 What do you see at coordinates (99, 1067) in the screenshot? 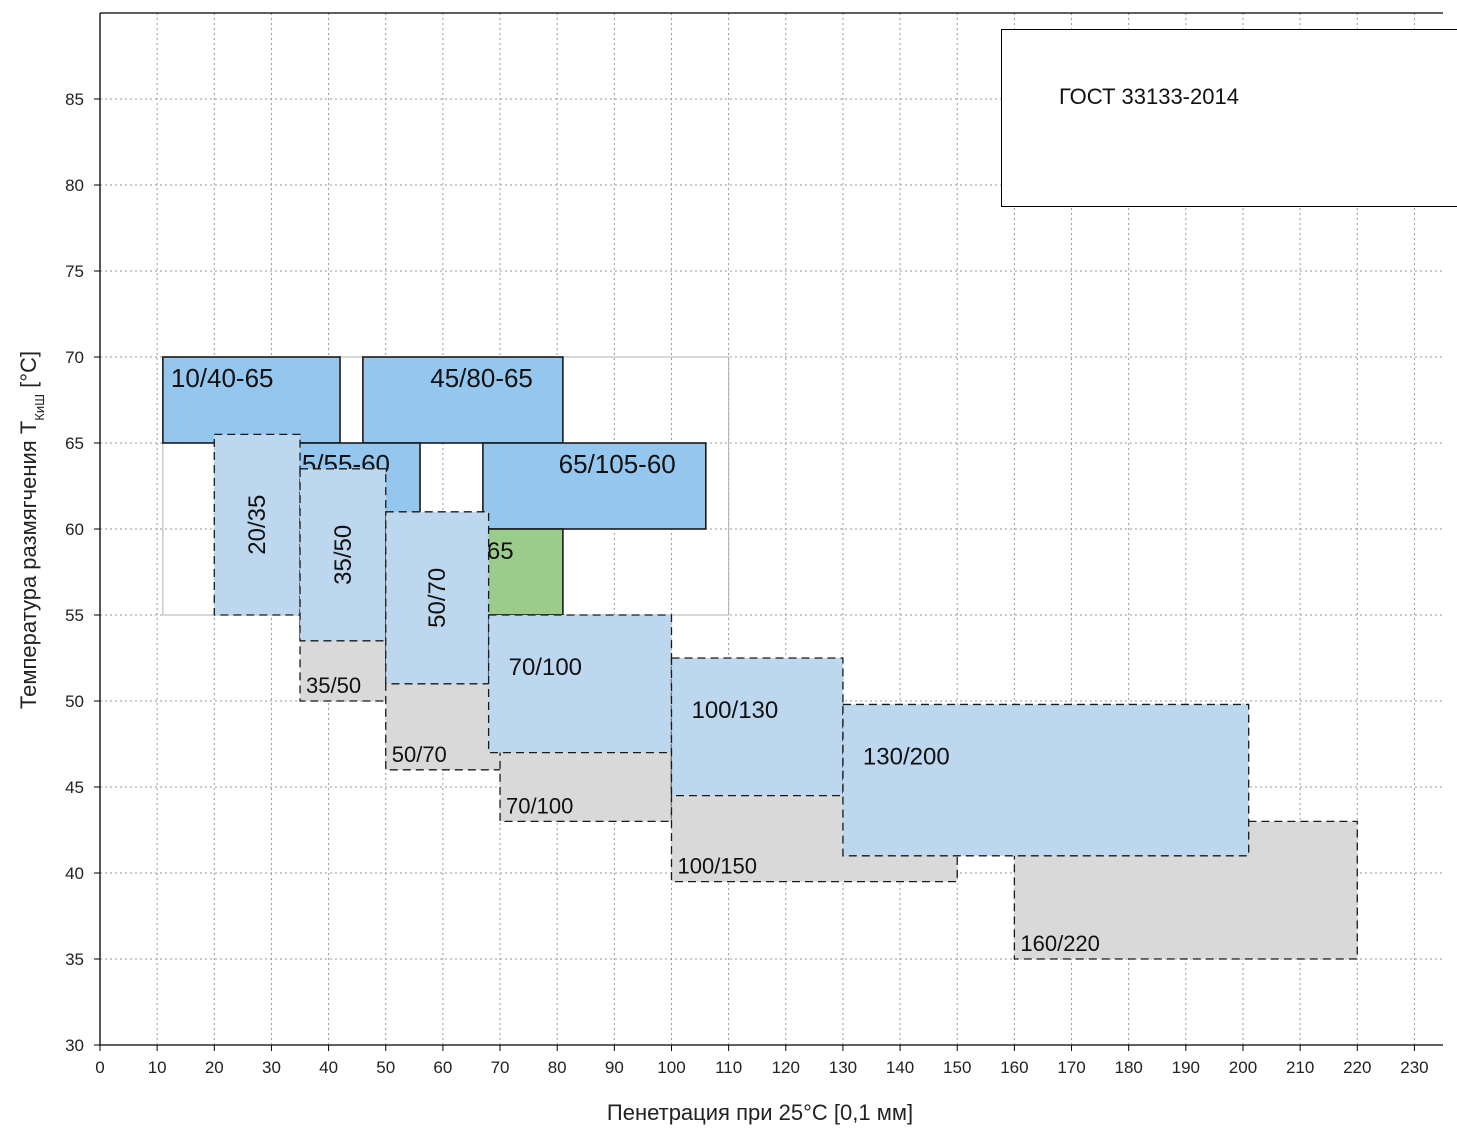
I see `x-tick-label: 0` at bounding box center [99, 1067].